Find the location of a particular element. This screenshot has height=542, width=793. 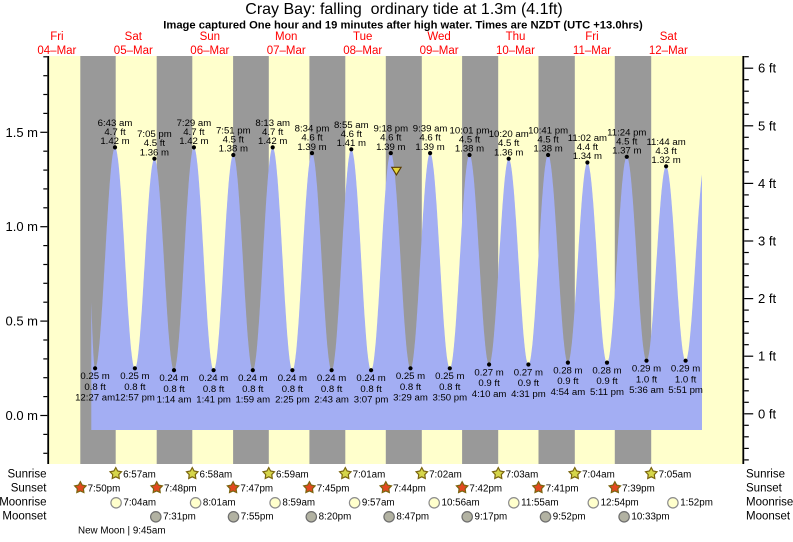

svg-text: 4.4 ft is located at coordinates (588, 147).